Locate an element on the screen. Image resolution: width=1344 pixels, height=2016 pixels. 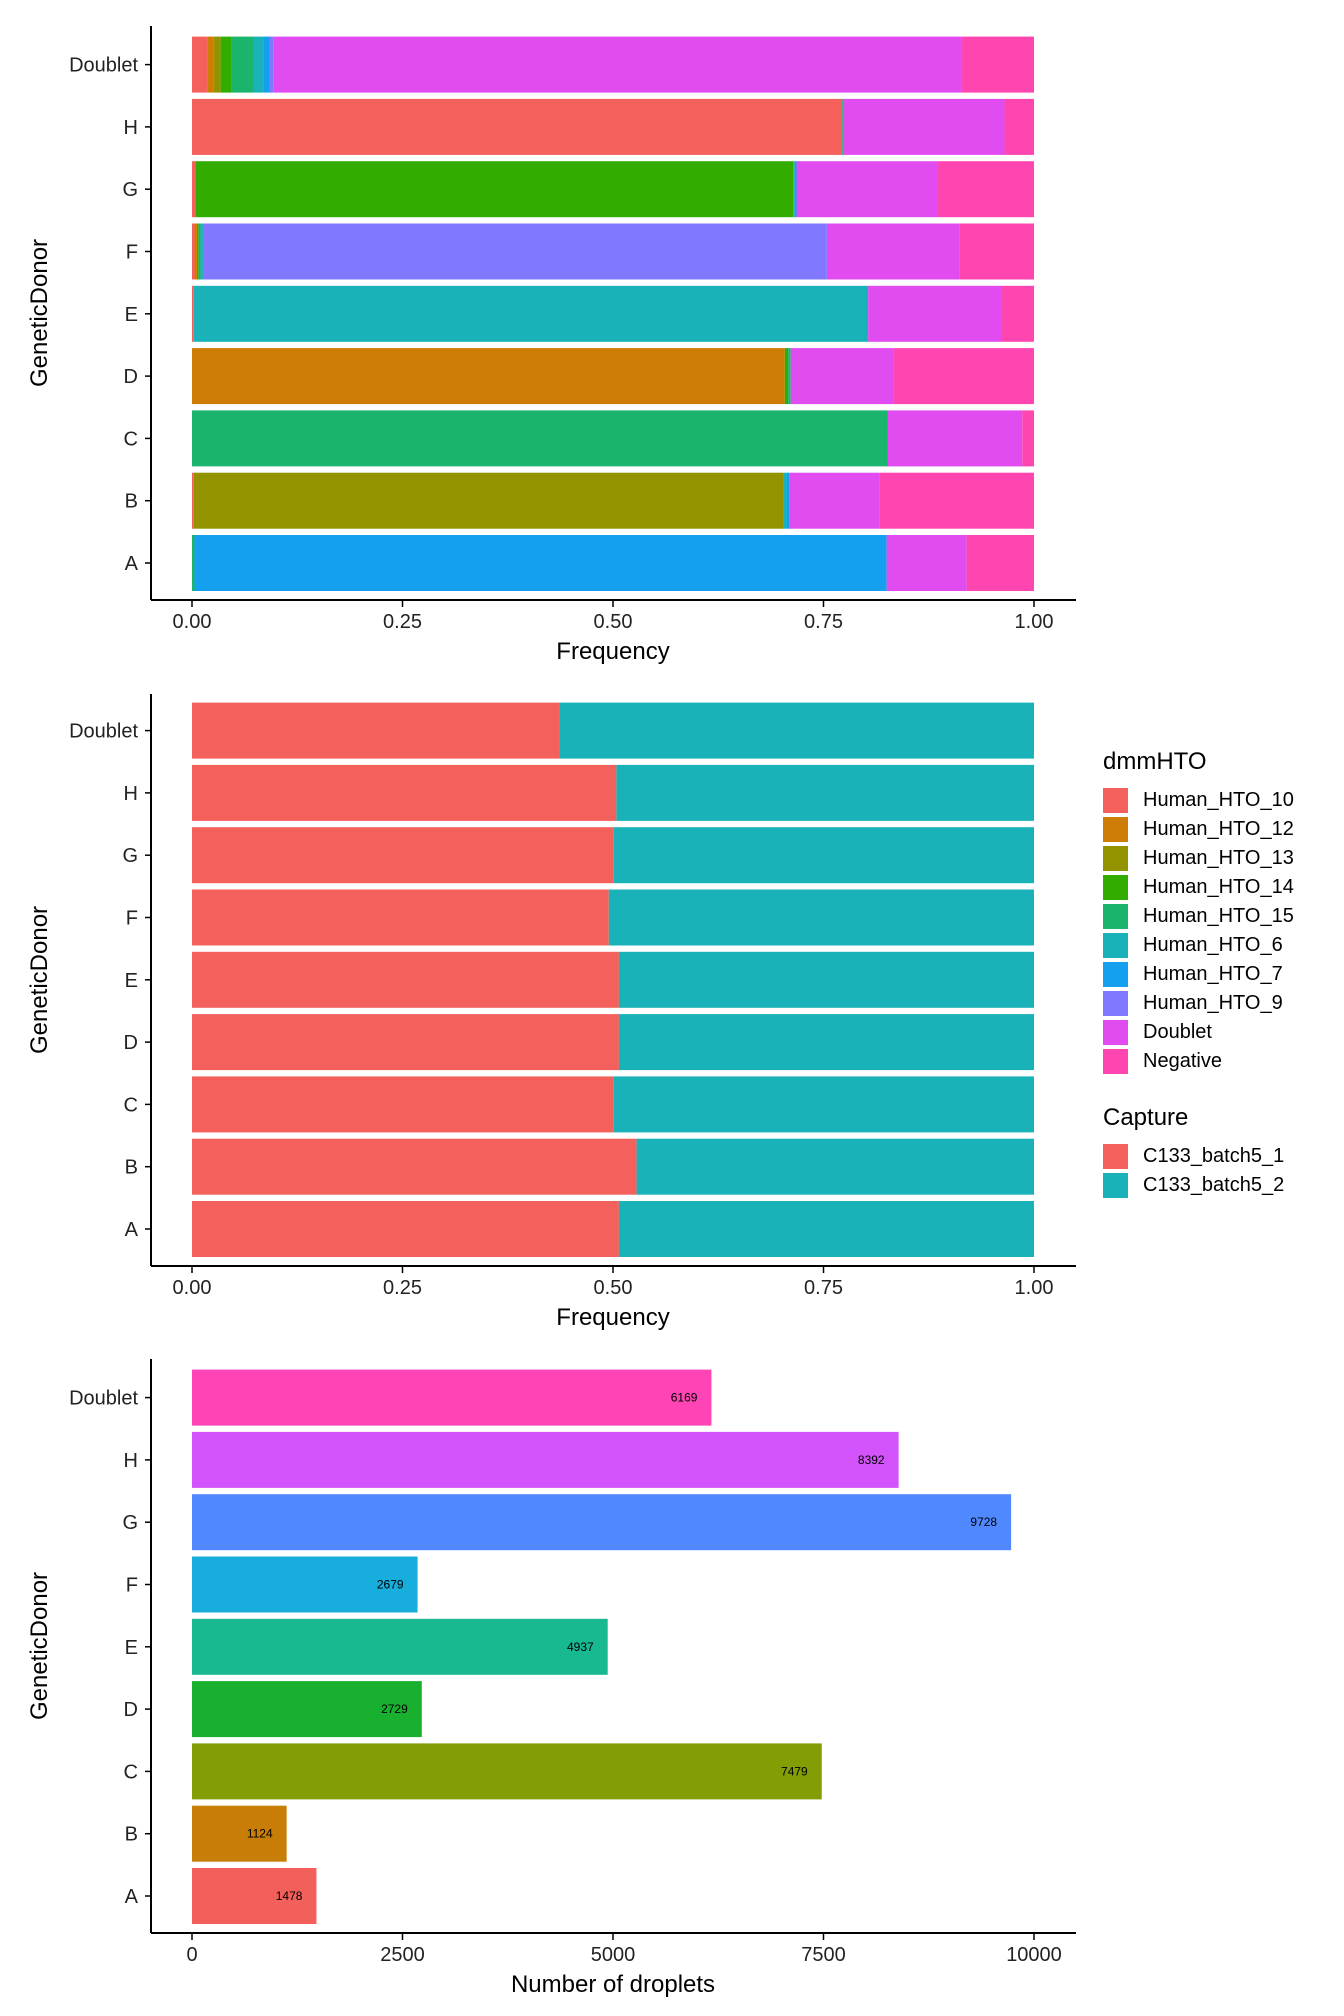
y-tick-label: Doublet is located at coordinates (103, 732).